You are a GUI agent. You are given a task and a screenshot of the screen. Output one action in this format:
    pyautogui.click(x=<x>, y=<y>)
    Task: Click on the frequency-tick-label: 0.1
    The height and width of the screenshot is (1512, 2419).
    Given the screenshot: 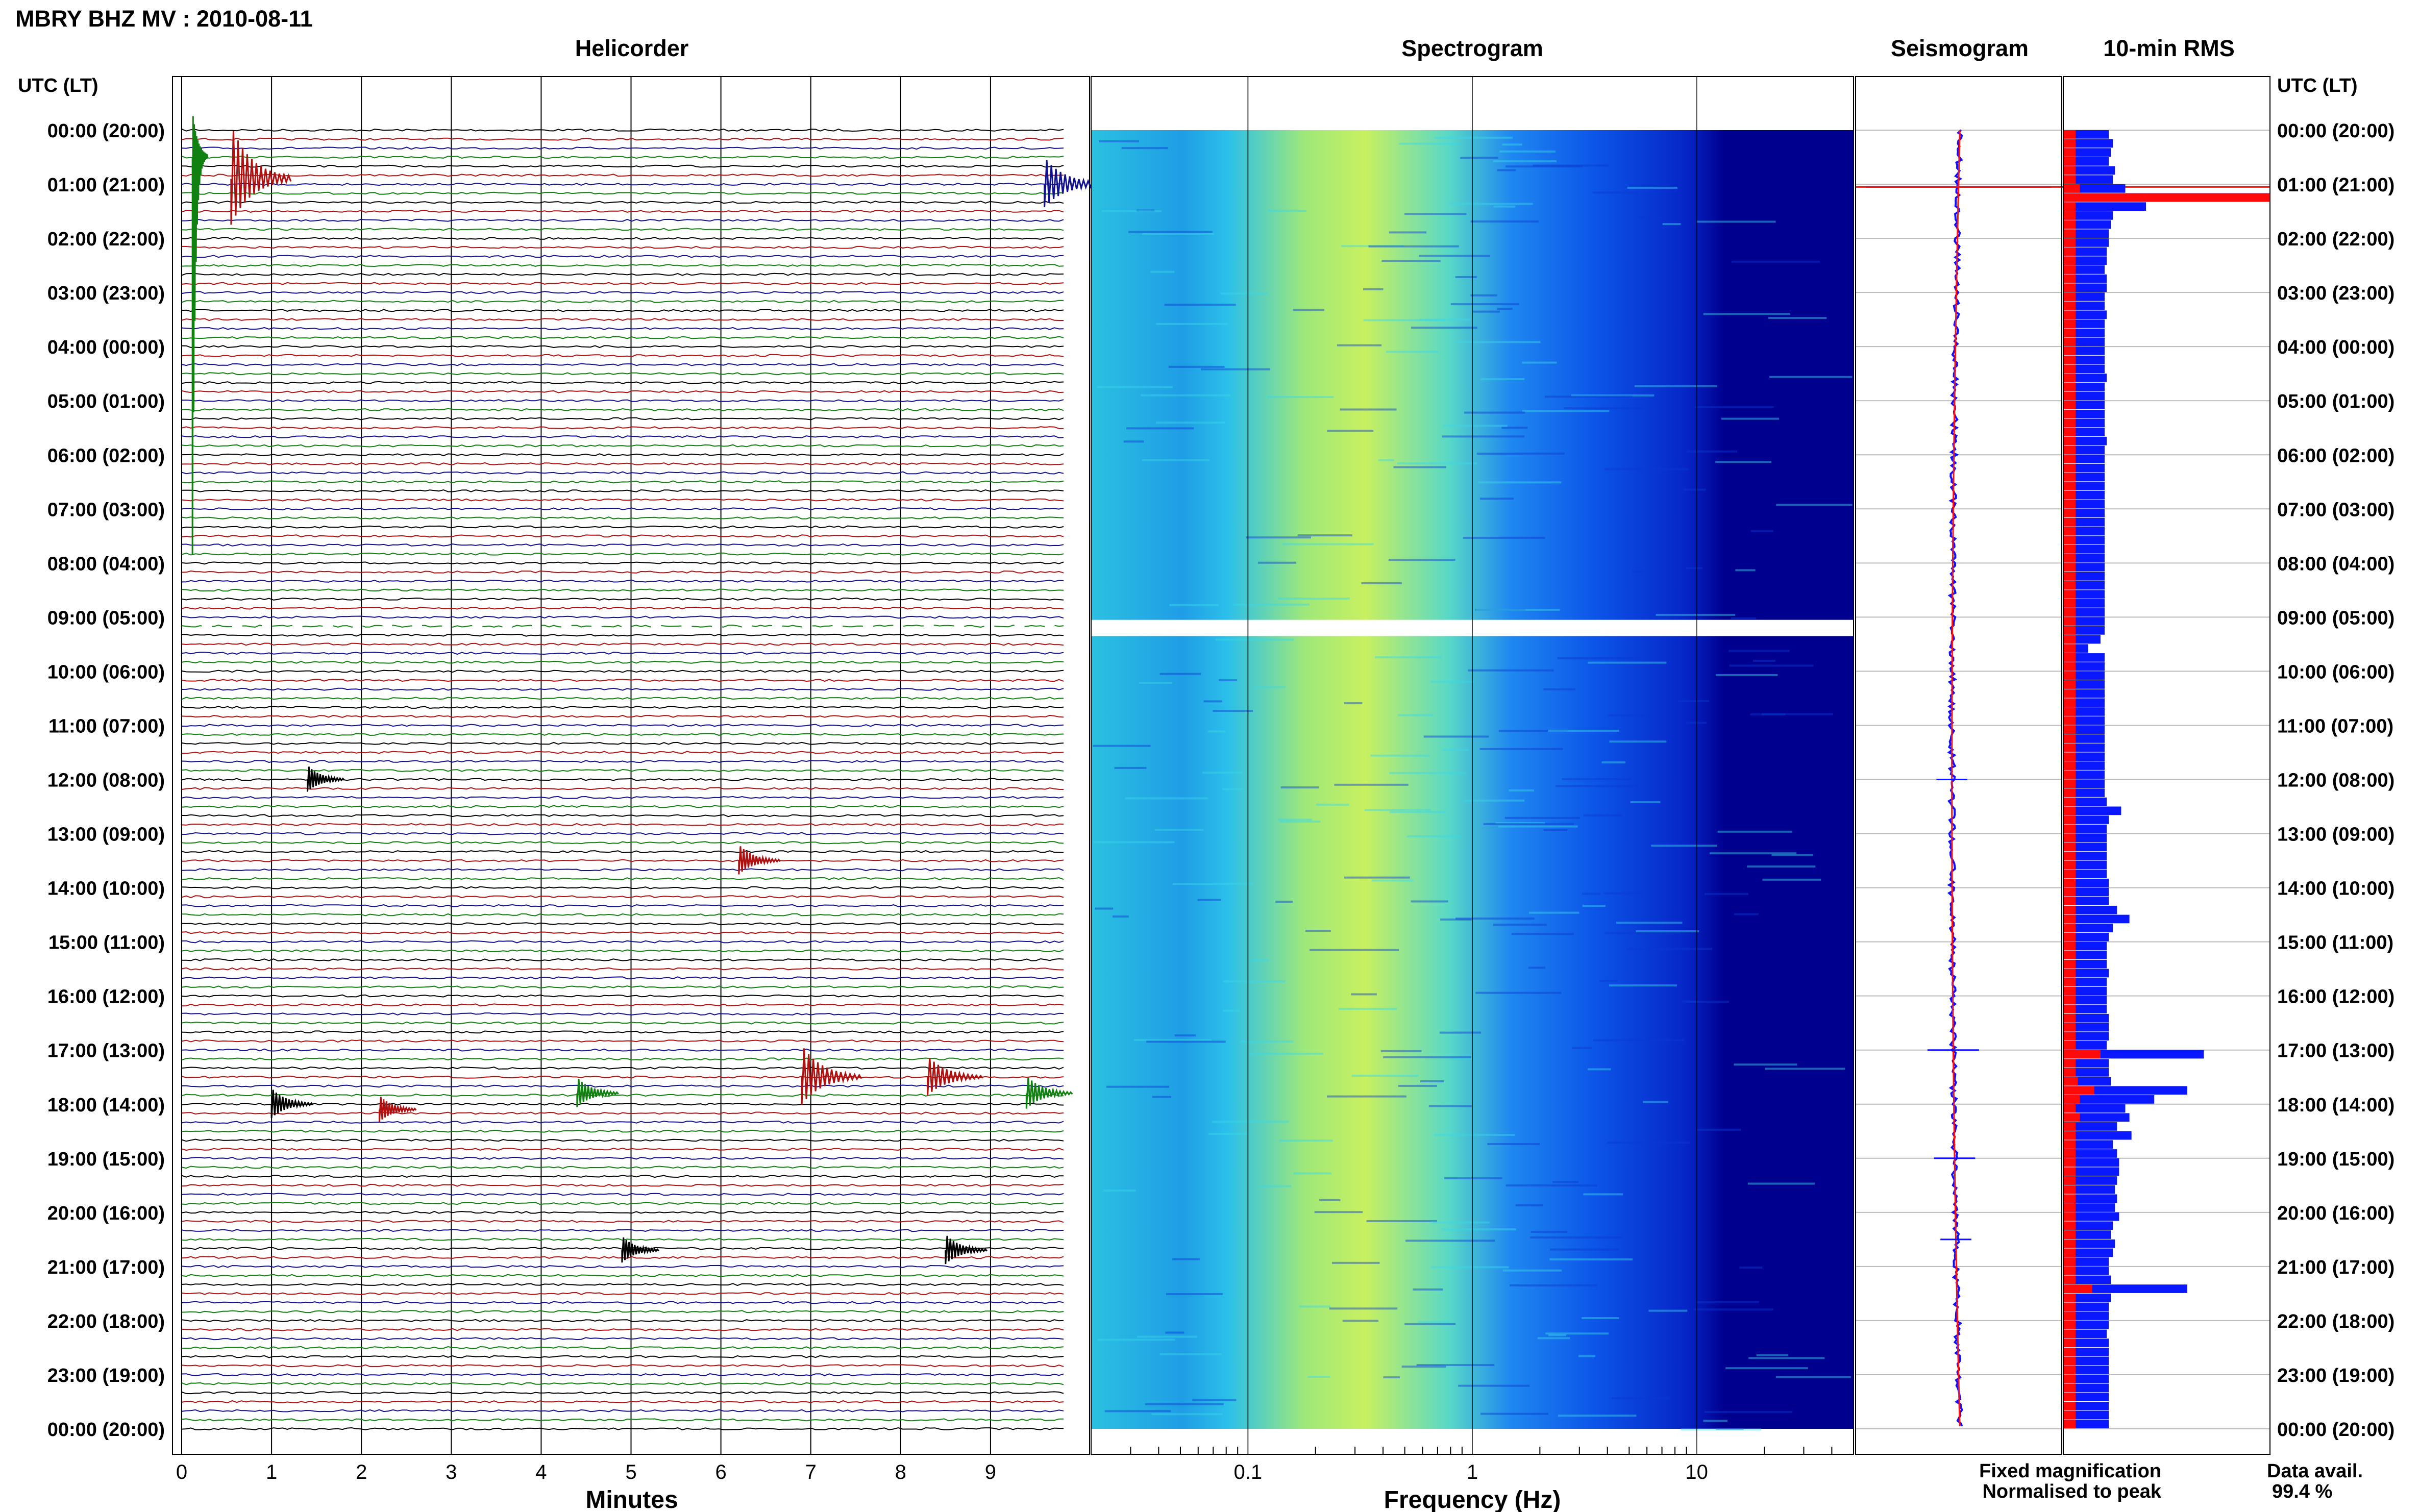 What is the action you would take?
    pyautogui.click(x=1248, y=1472)
    